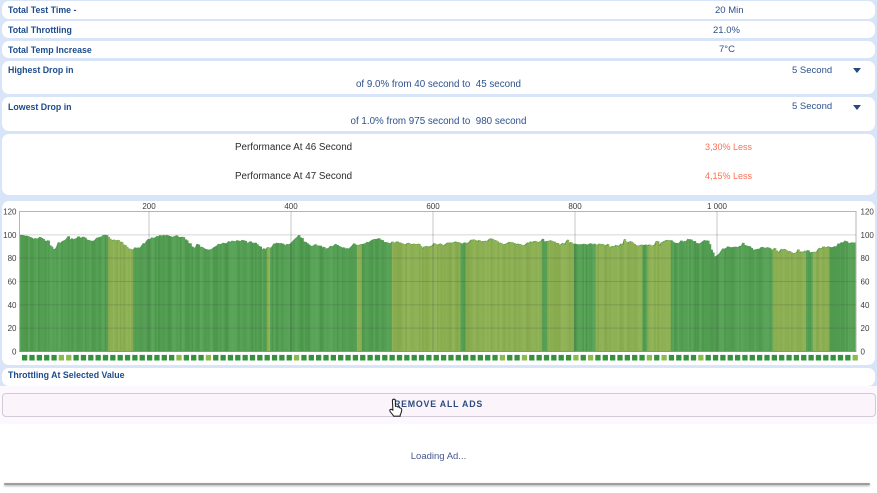 This screenshot has height=493, width=877. Describe the element at coordinates (575, 206) in the screenshot. I see `svg-text: 800` at that location.